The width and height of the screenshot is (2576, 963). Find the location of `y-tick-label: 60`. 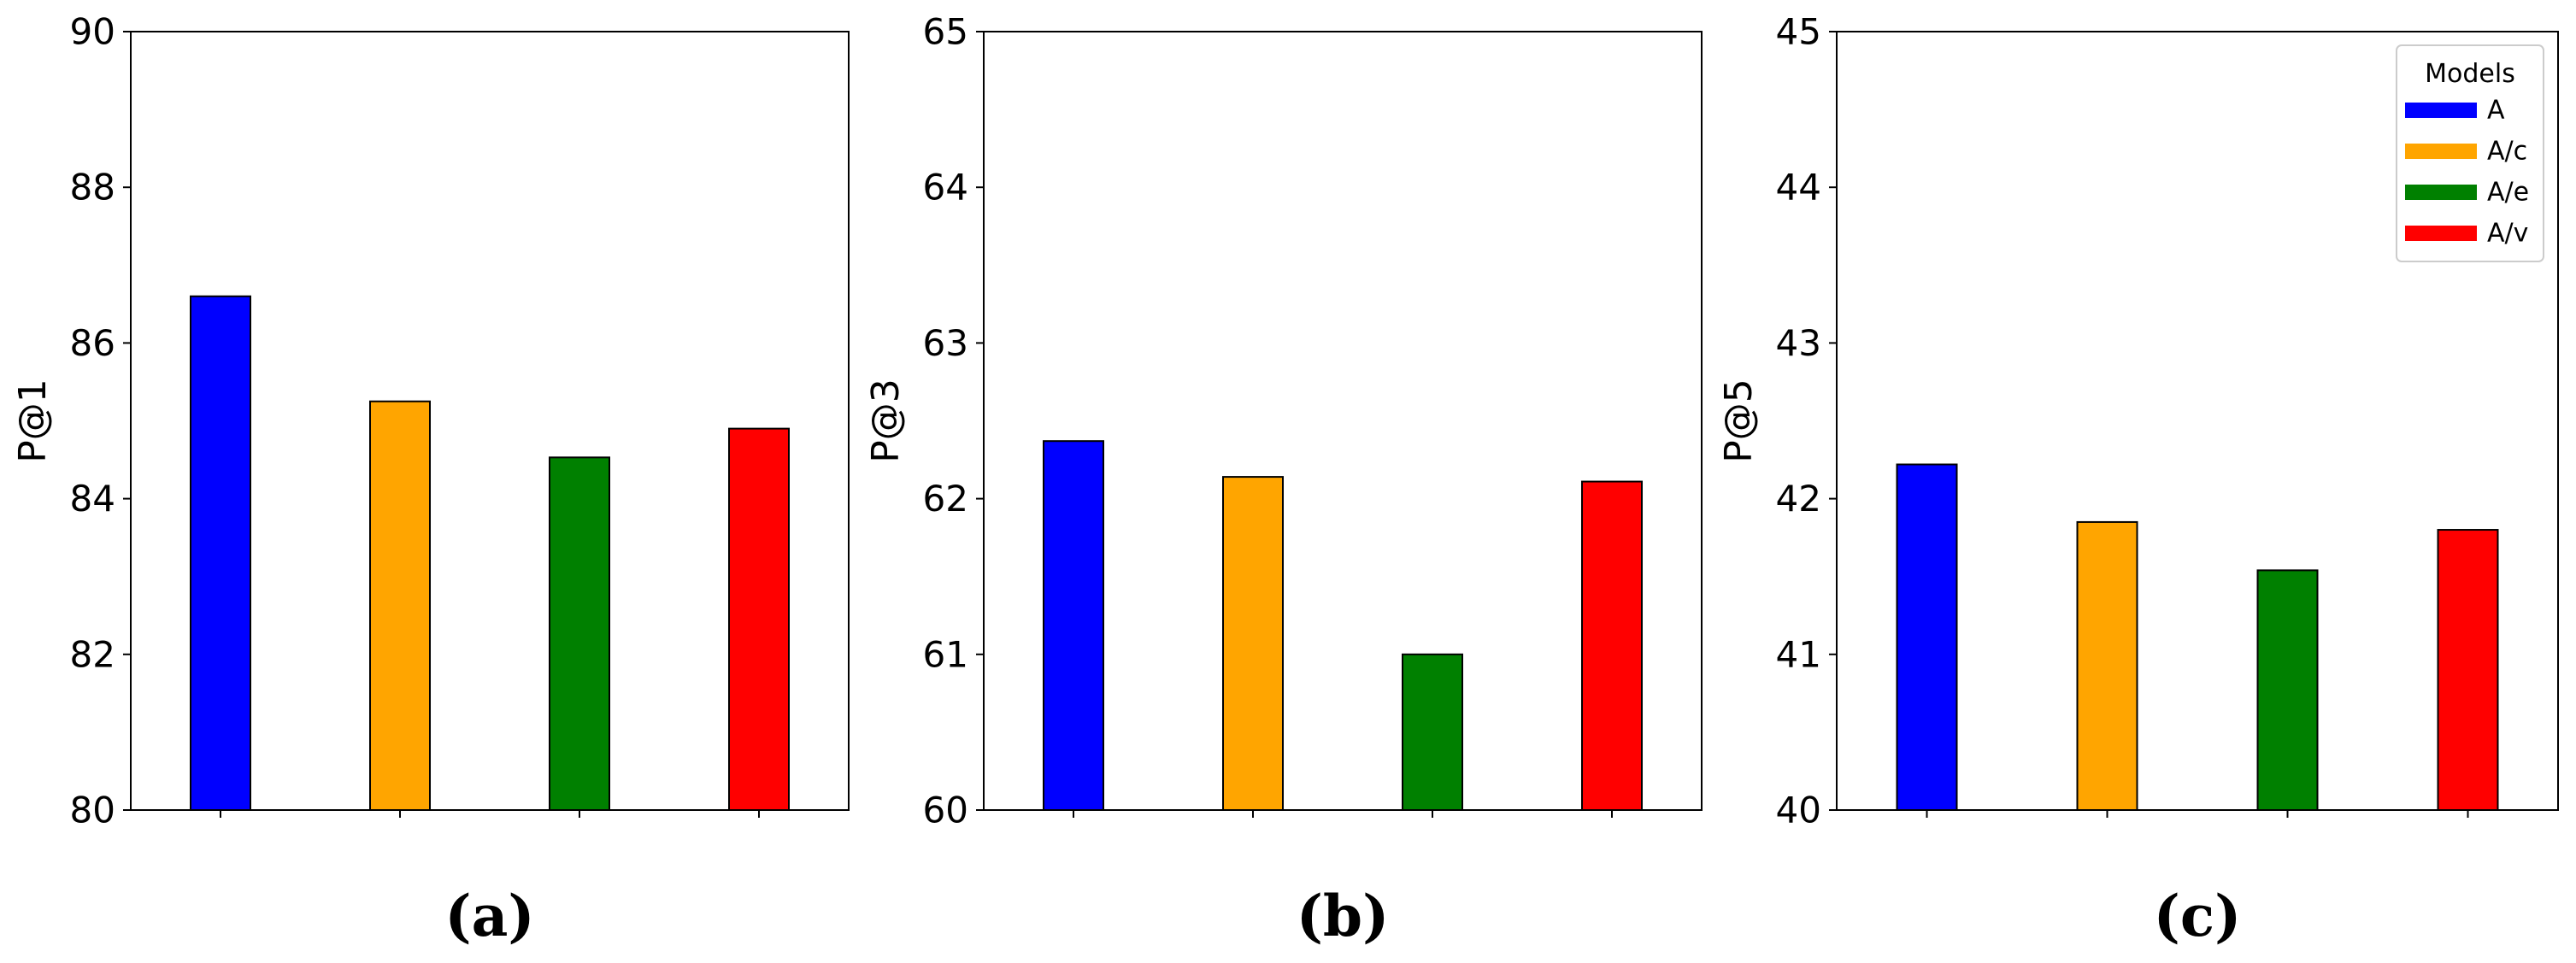

y-tick-label: 60 is located at coordinates (945, 810).